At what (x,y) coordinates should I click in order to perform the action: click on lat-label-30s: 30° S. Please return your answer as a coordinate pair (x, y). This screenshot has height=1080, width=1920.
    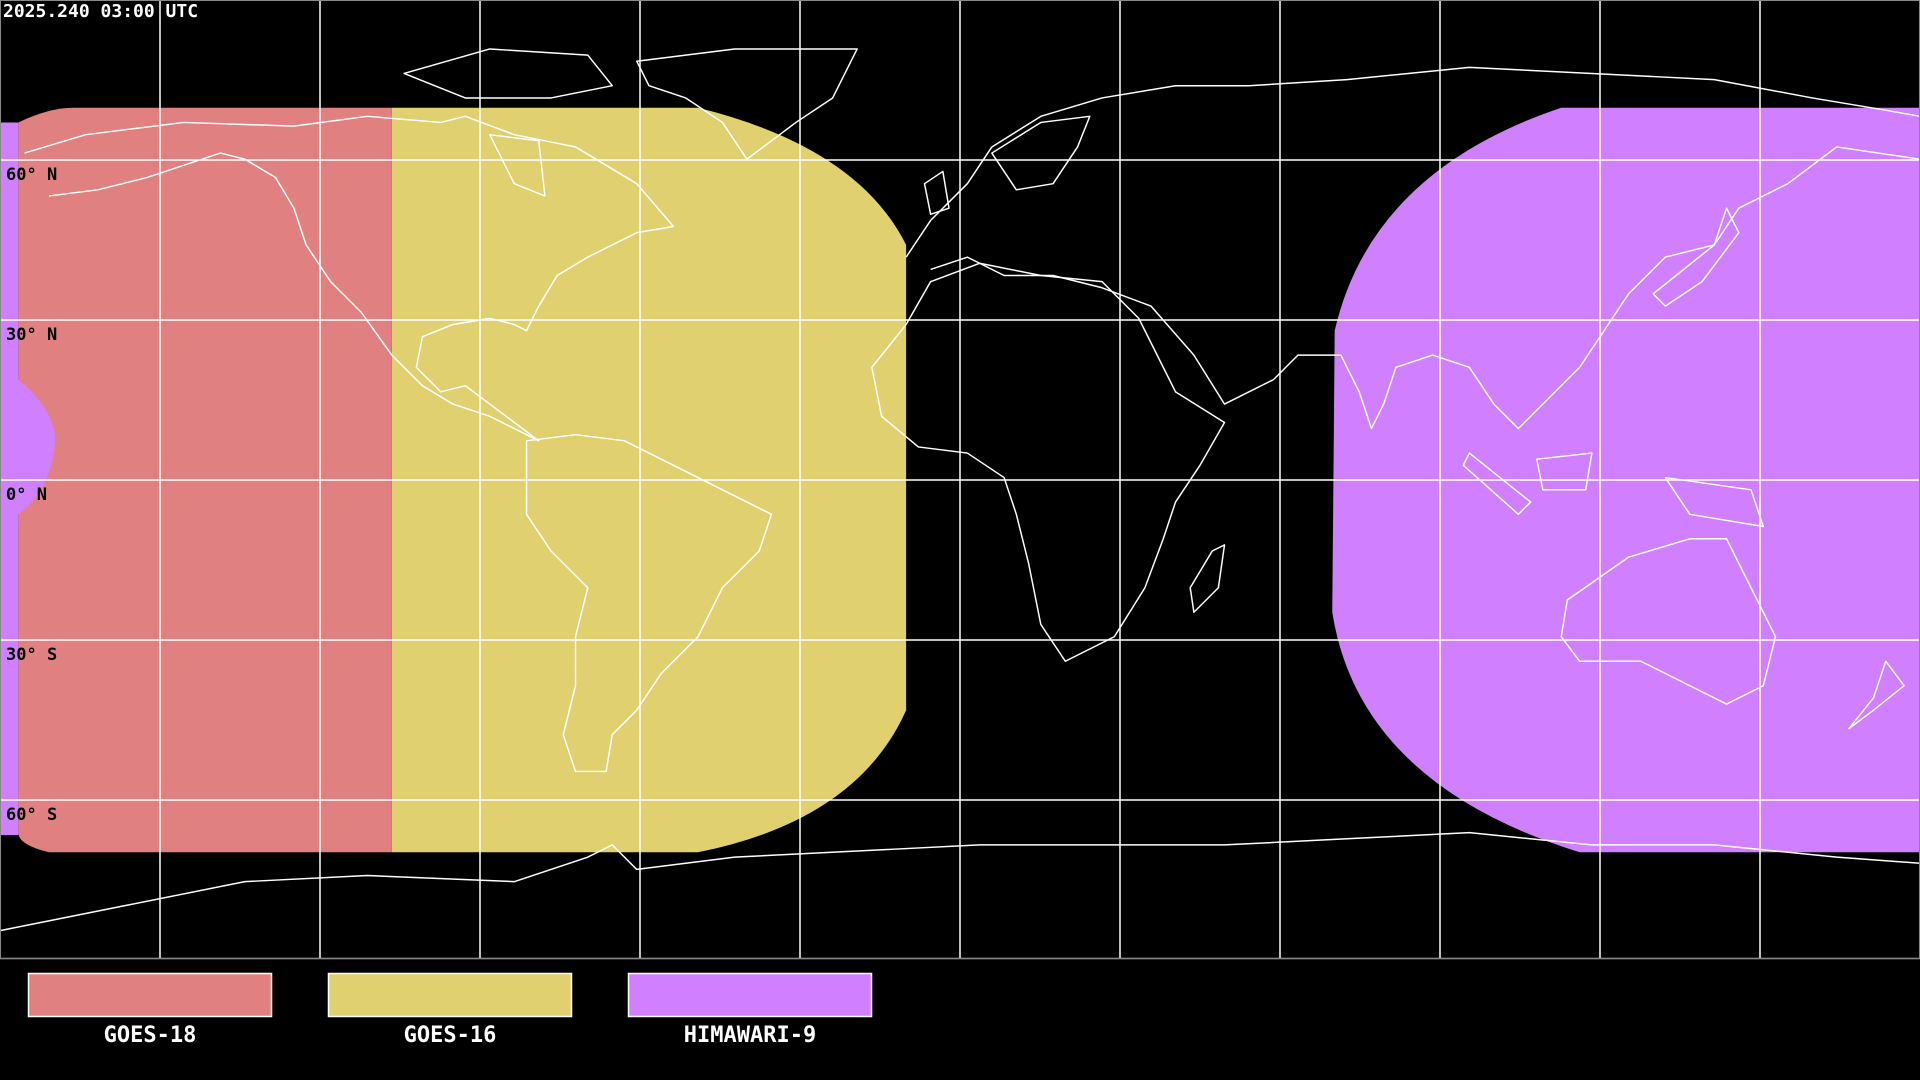
    Looking at the image, I should click on (31, 655).